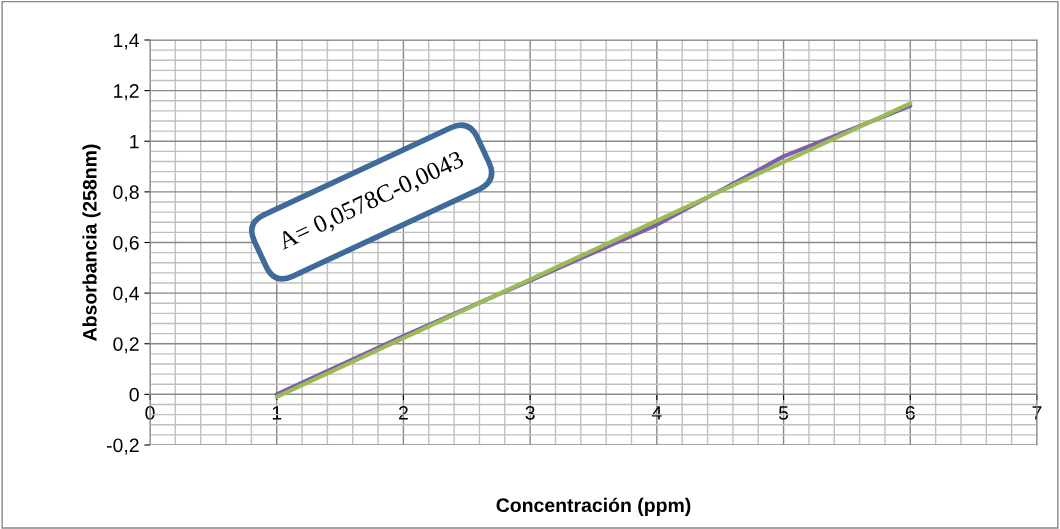 This screenshot has width=1060, height=529. Describe the element at coordinates (91, 242) in the screenshot. I see `y-axis-title: Absorbancia (258nm)` at that location.